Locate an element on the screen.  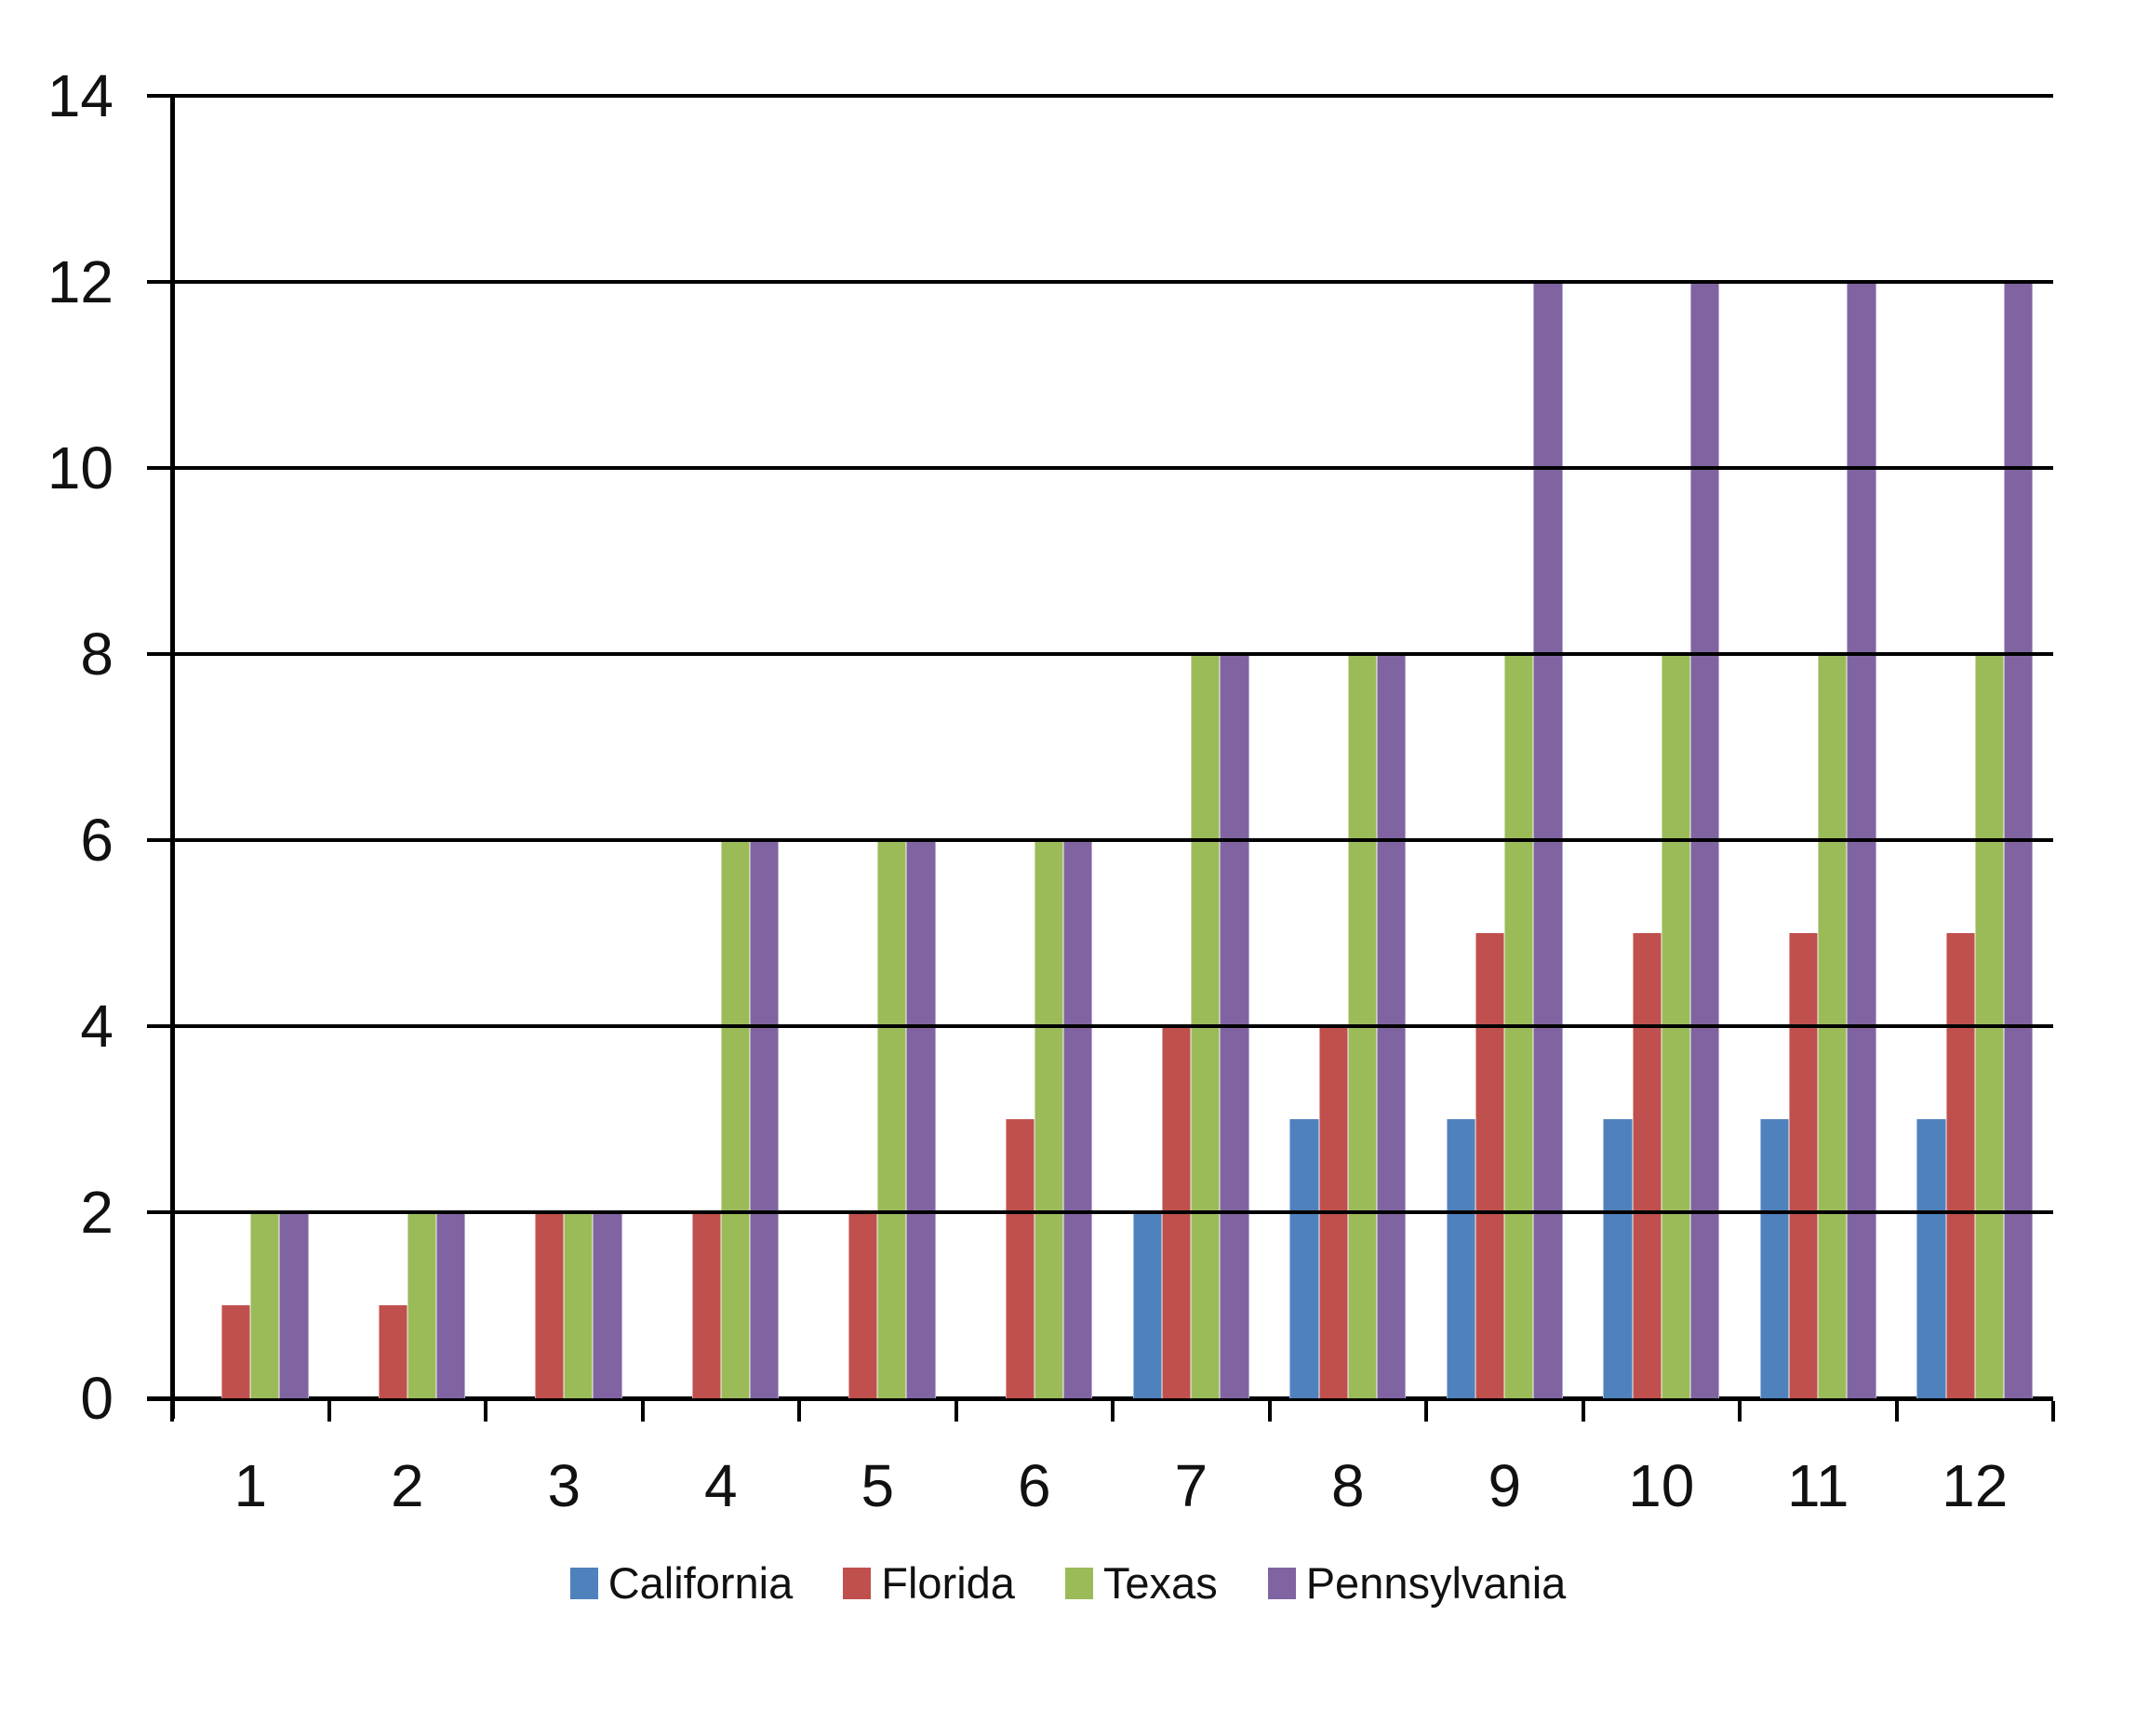
x-axis-category-label: 12 is located at coordinates (1975, 1485).